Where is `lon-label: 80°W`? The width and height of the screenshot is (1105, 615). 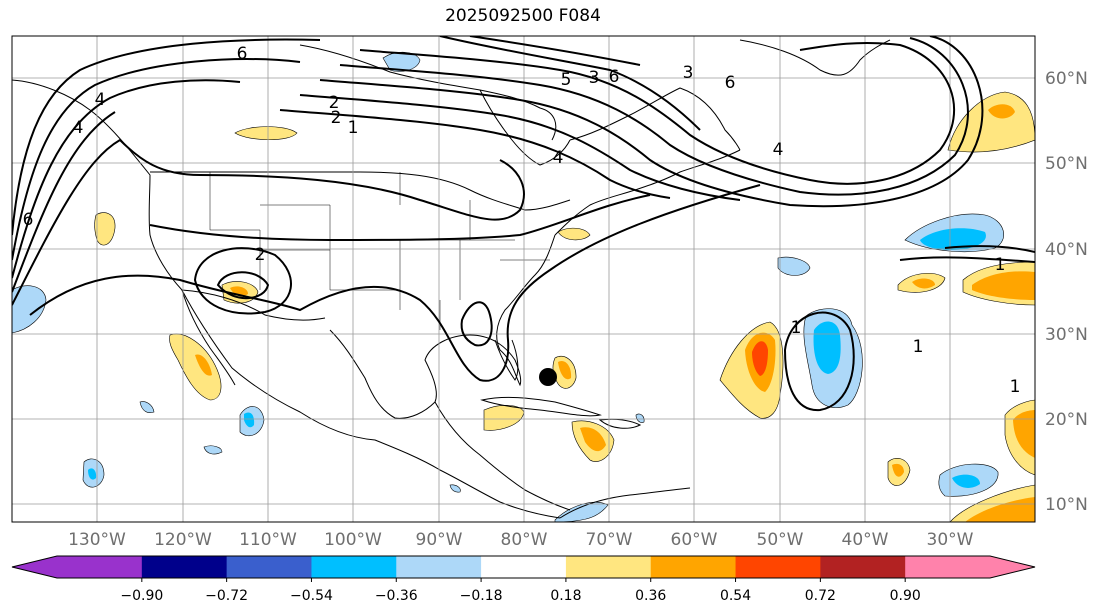
lon-label: 80°W is located at coordinates (524, 540).